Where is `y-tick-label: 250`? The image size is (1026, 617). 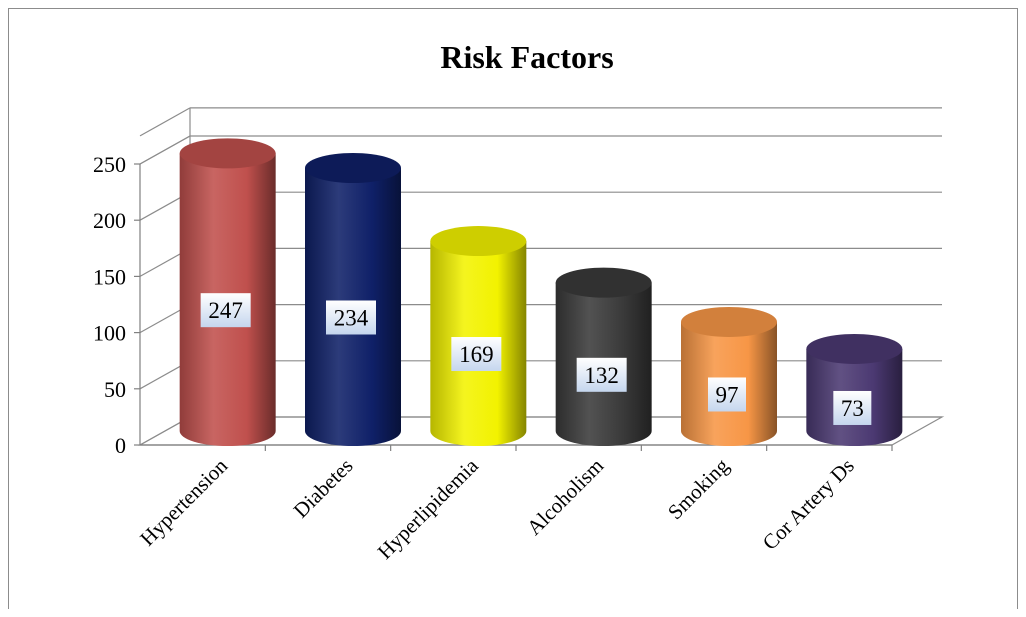
y-tick-label: 250 is located at coordinates (109, 164).